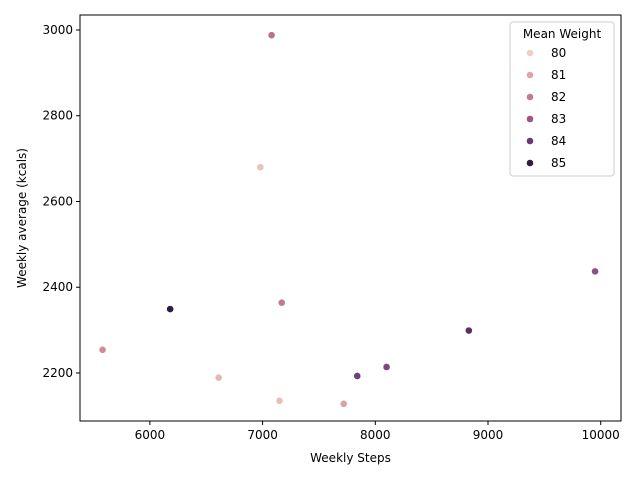 Image resolution: width=640 pixels, height=480 pixels. What do you see at coordinates (150, 435) in the screenshot?
I see `x-tick-label: 6000` at bounding box center [150, 435].